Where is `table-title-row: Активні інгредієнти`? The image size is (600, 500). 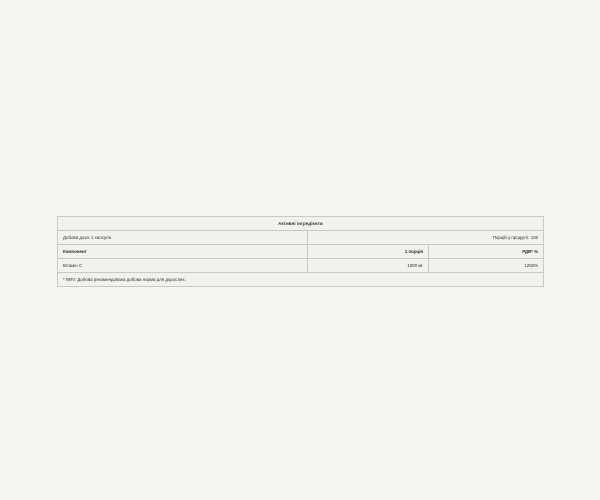
table-title-row: Активні інгредієнти is located at coordinates (300, 223).